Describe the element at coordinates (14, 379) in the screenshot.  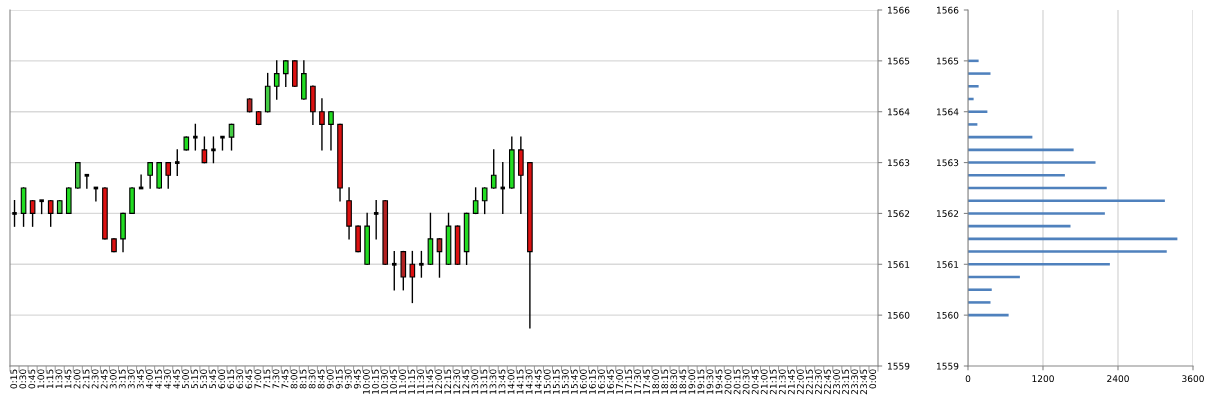
I see `x-tick-label: 0:15` at that location.